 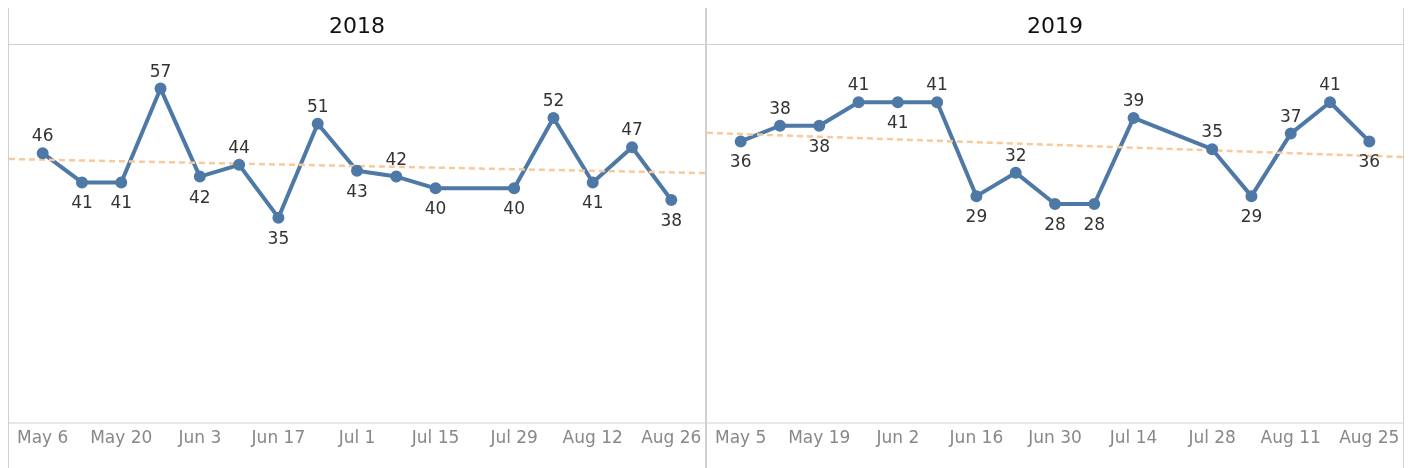 What do you see at coordinates (632, 129) in the screenshot?
I see `data-label: 47` at bounding box center [632, 129].